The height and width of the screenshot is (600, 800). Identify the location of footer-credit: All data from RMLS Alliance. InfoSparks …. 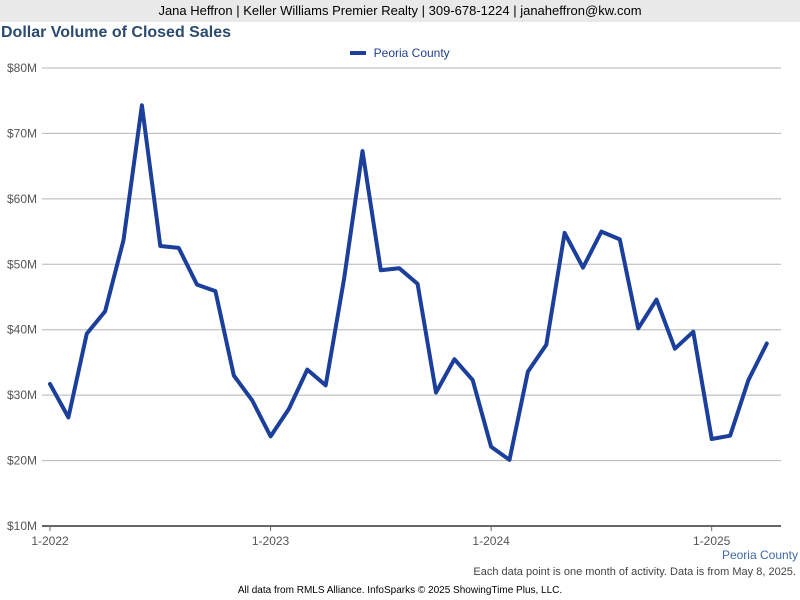
(400, 590).